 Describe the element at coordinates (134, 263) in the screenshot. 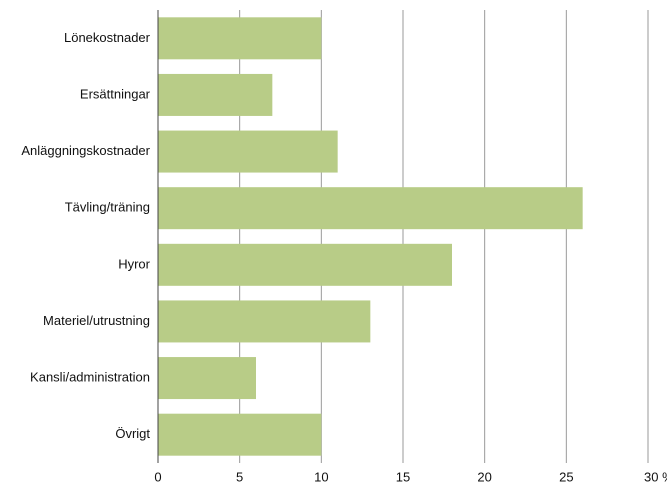

I see `y-tick-label: Hyror` at that location.